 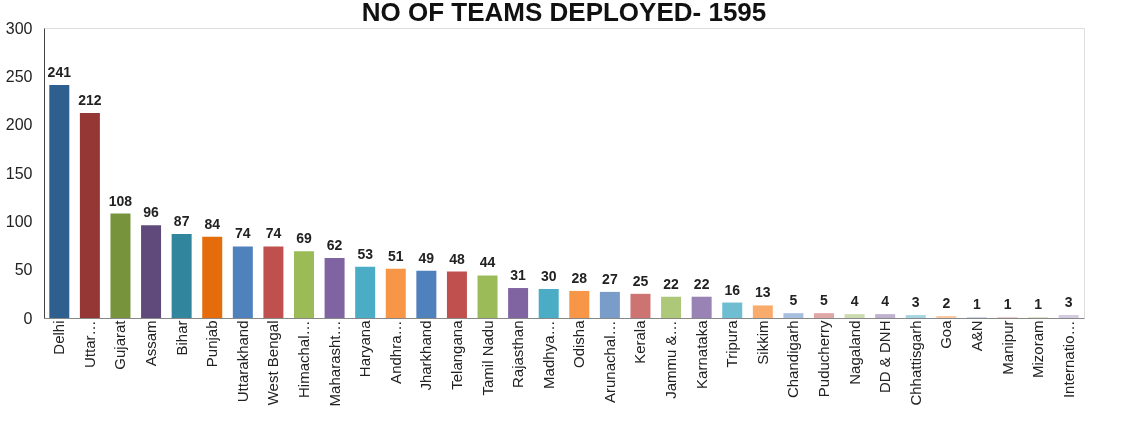 What do you see at coordinates (732, 343) in the screenshot?
I see `x-tick-label: Tripura` at bounding box center [732, 343].